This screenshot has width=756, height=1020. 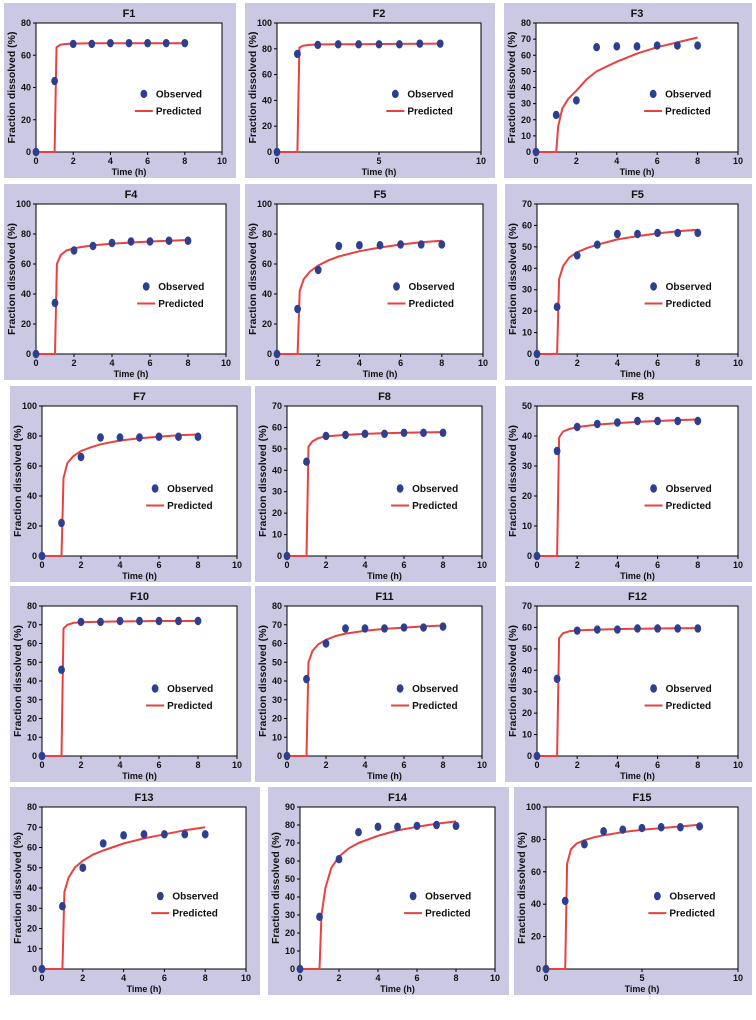 I want to click on y-tick-label: 50, so click(x=527, y=406).